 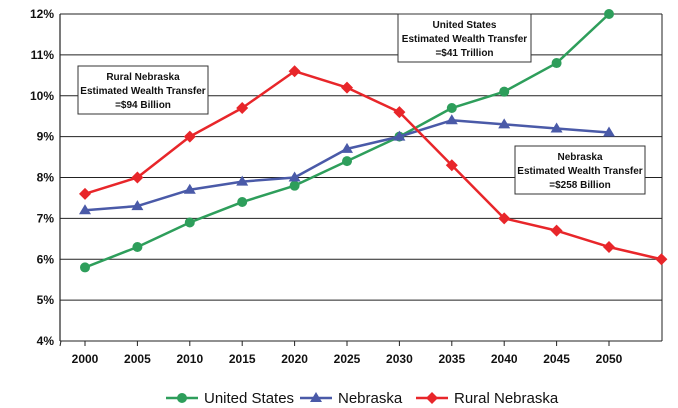 I want to click on x-tick-label-2050: 2050, so click(x=609, y=359).